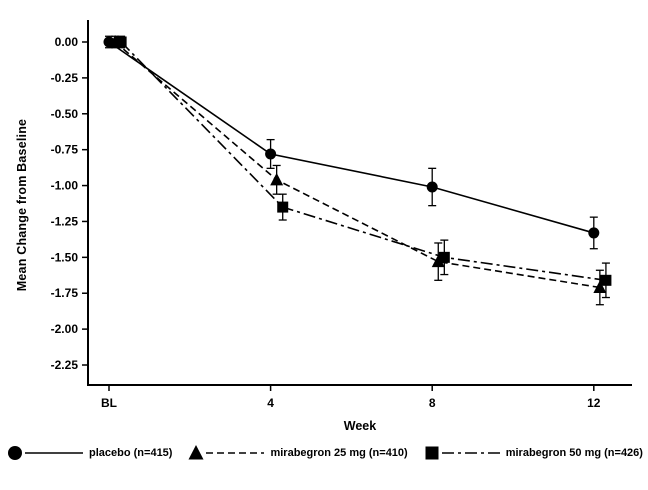 This screenshot has height=490, width=648. What do you see at coordinates (432, 403) in the screenshot?
I see `svg-text: 8` at bounding box center [432, 403].